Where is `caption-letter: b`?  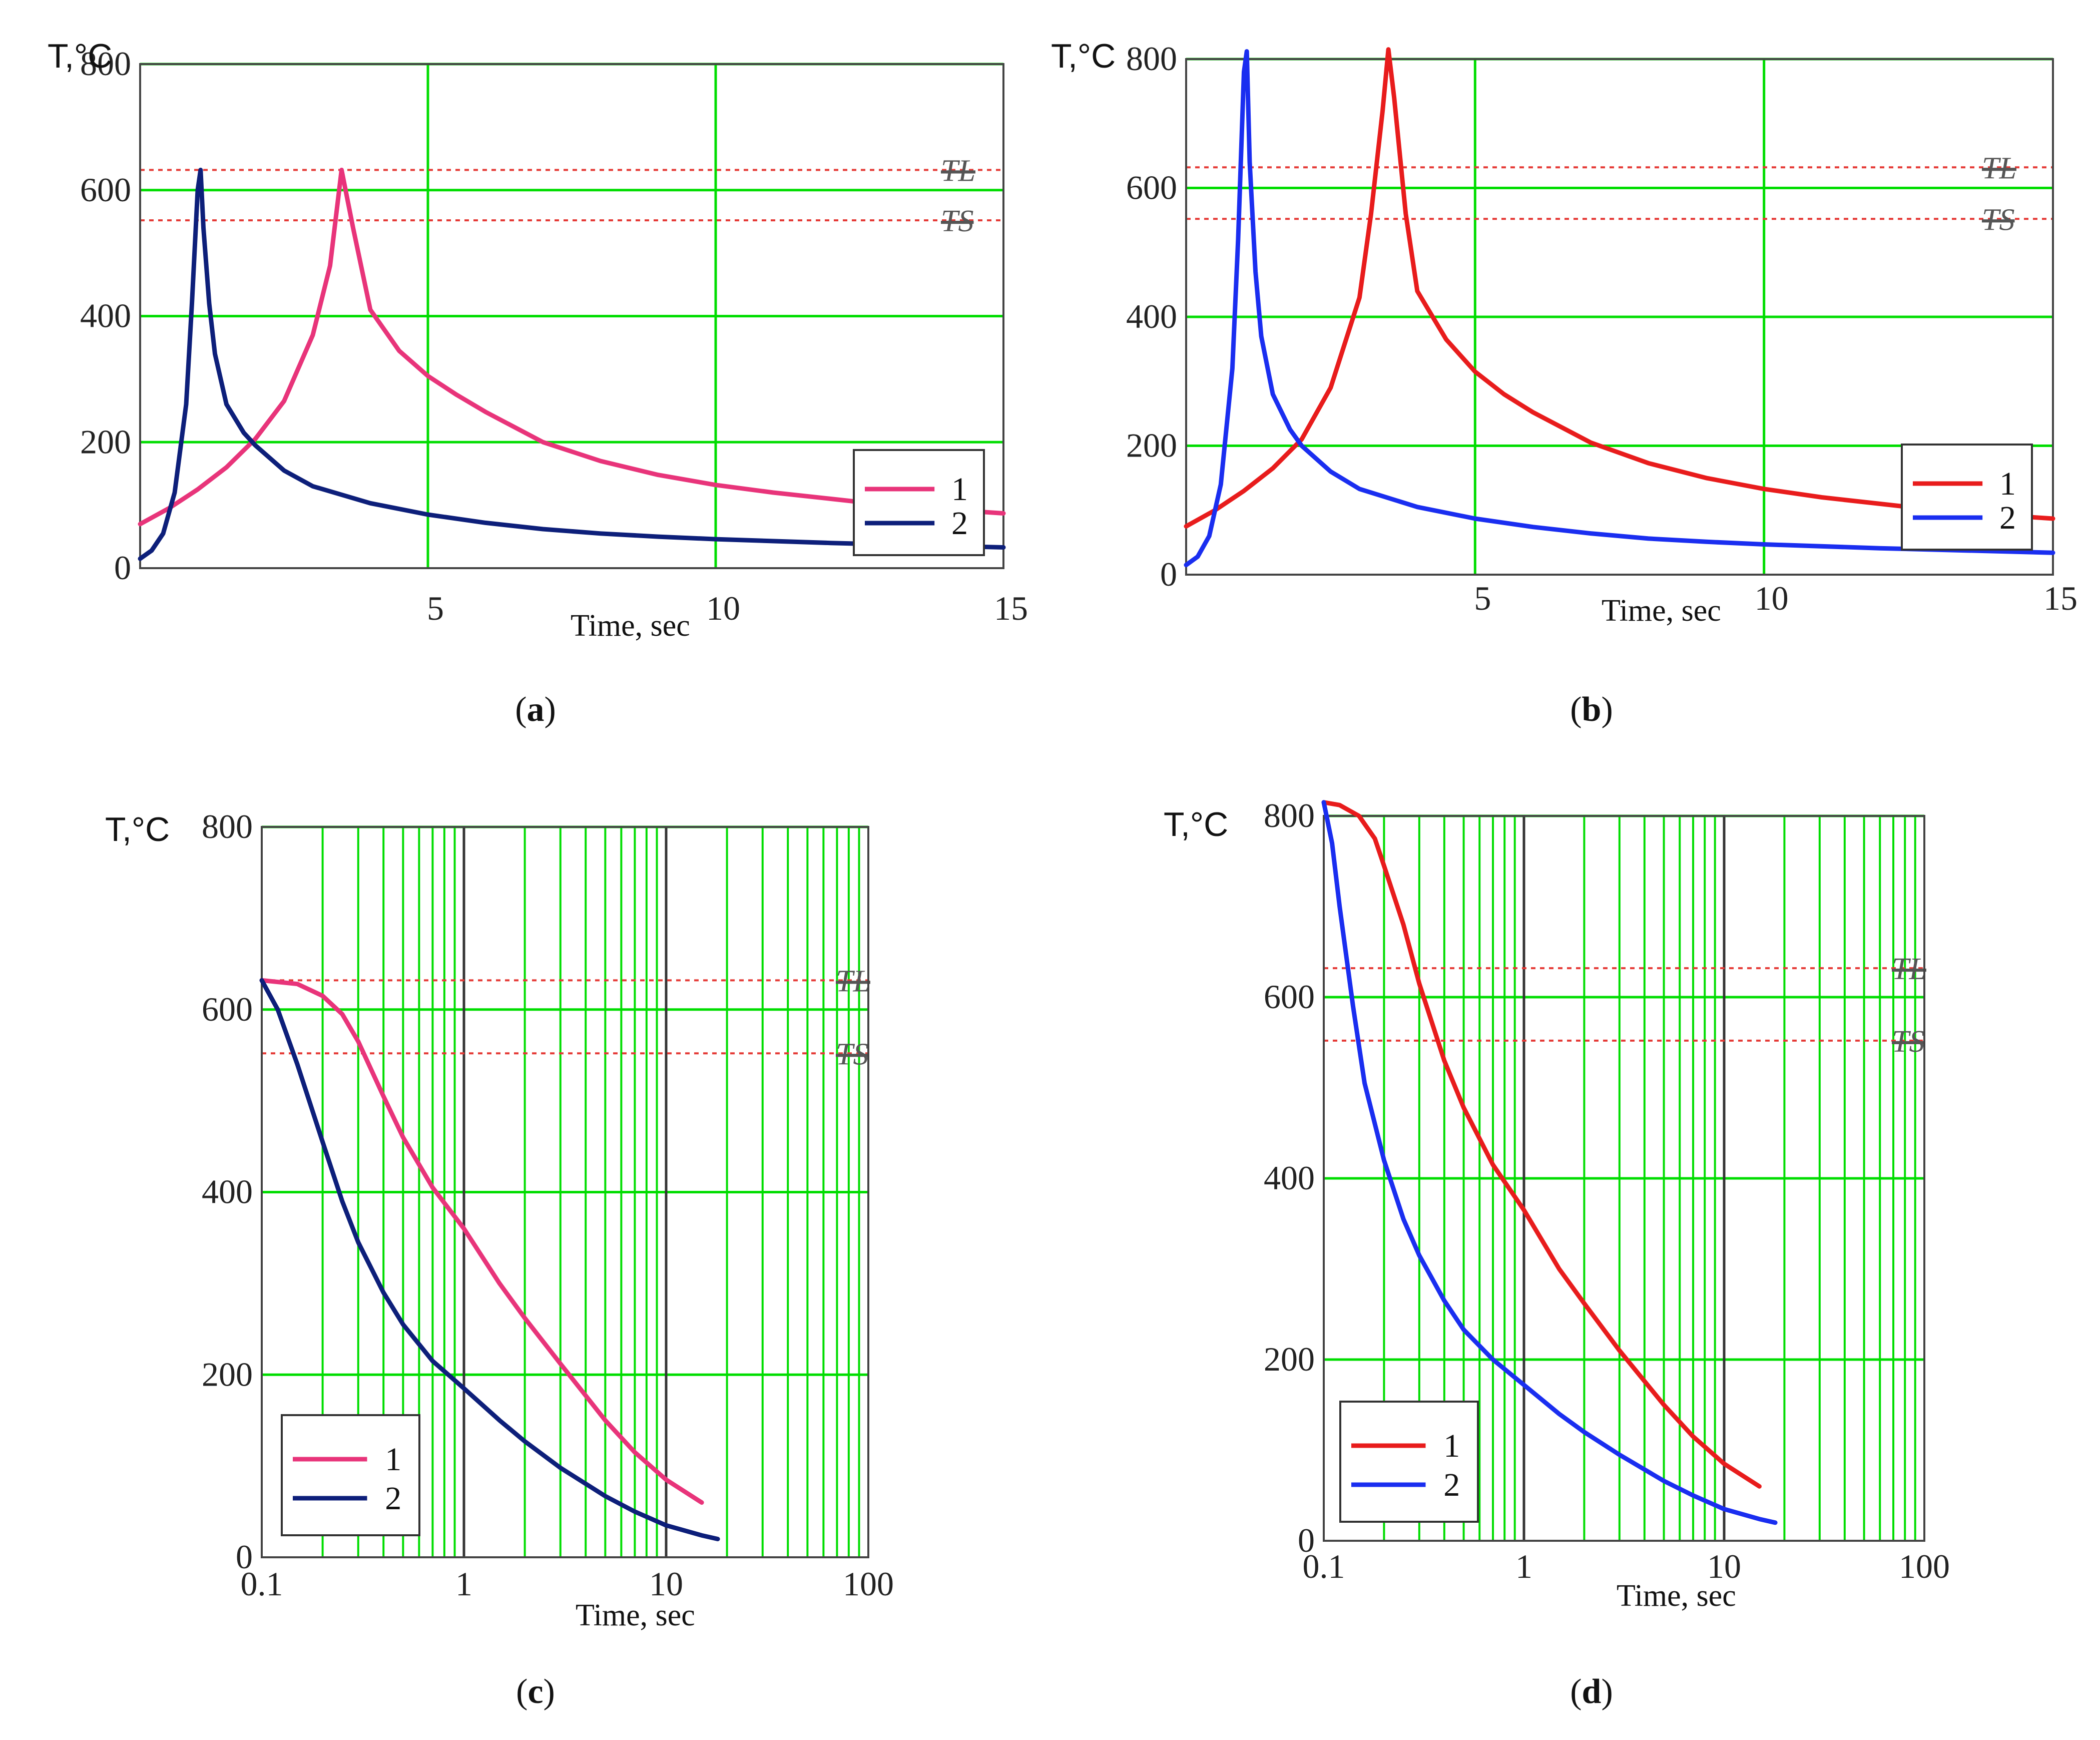
caption-letter: b is located at coordinates (1592, 709).